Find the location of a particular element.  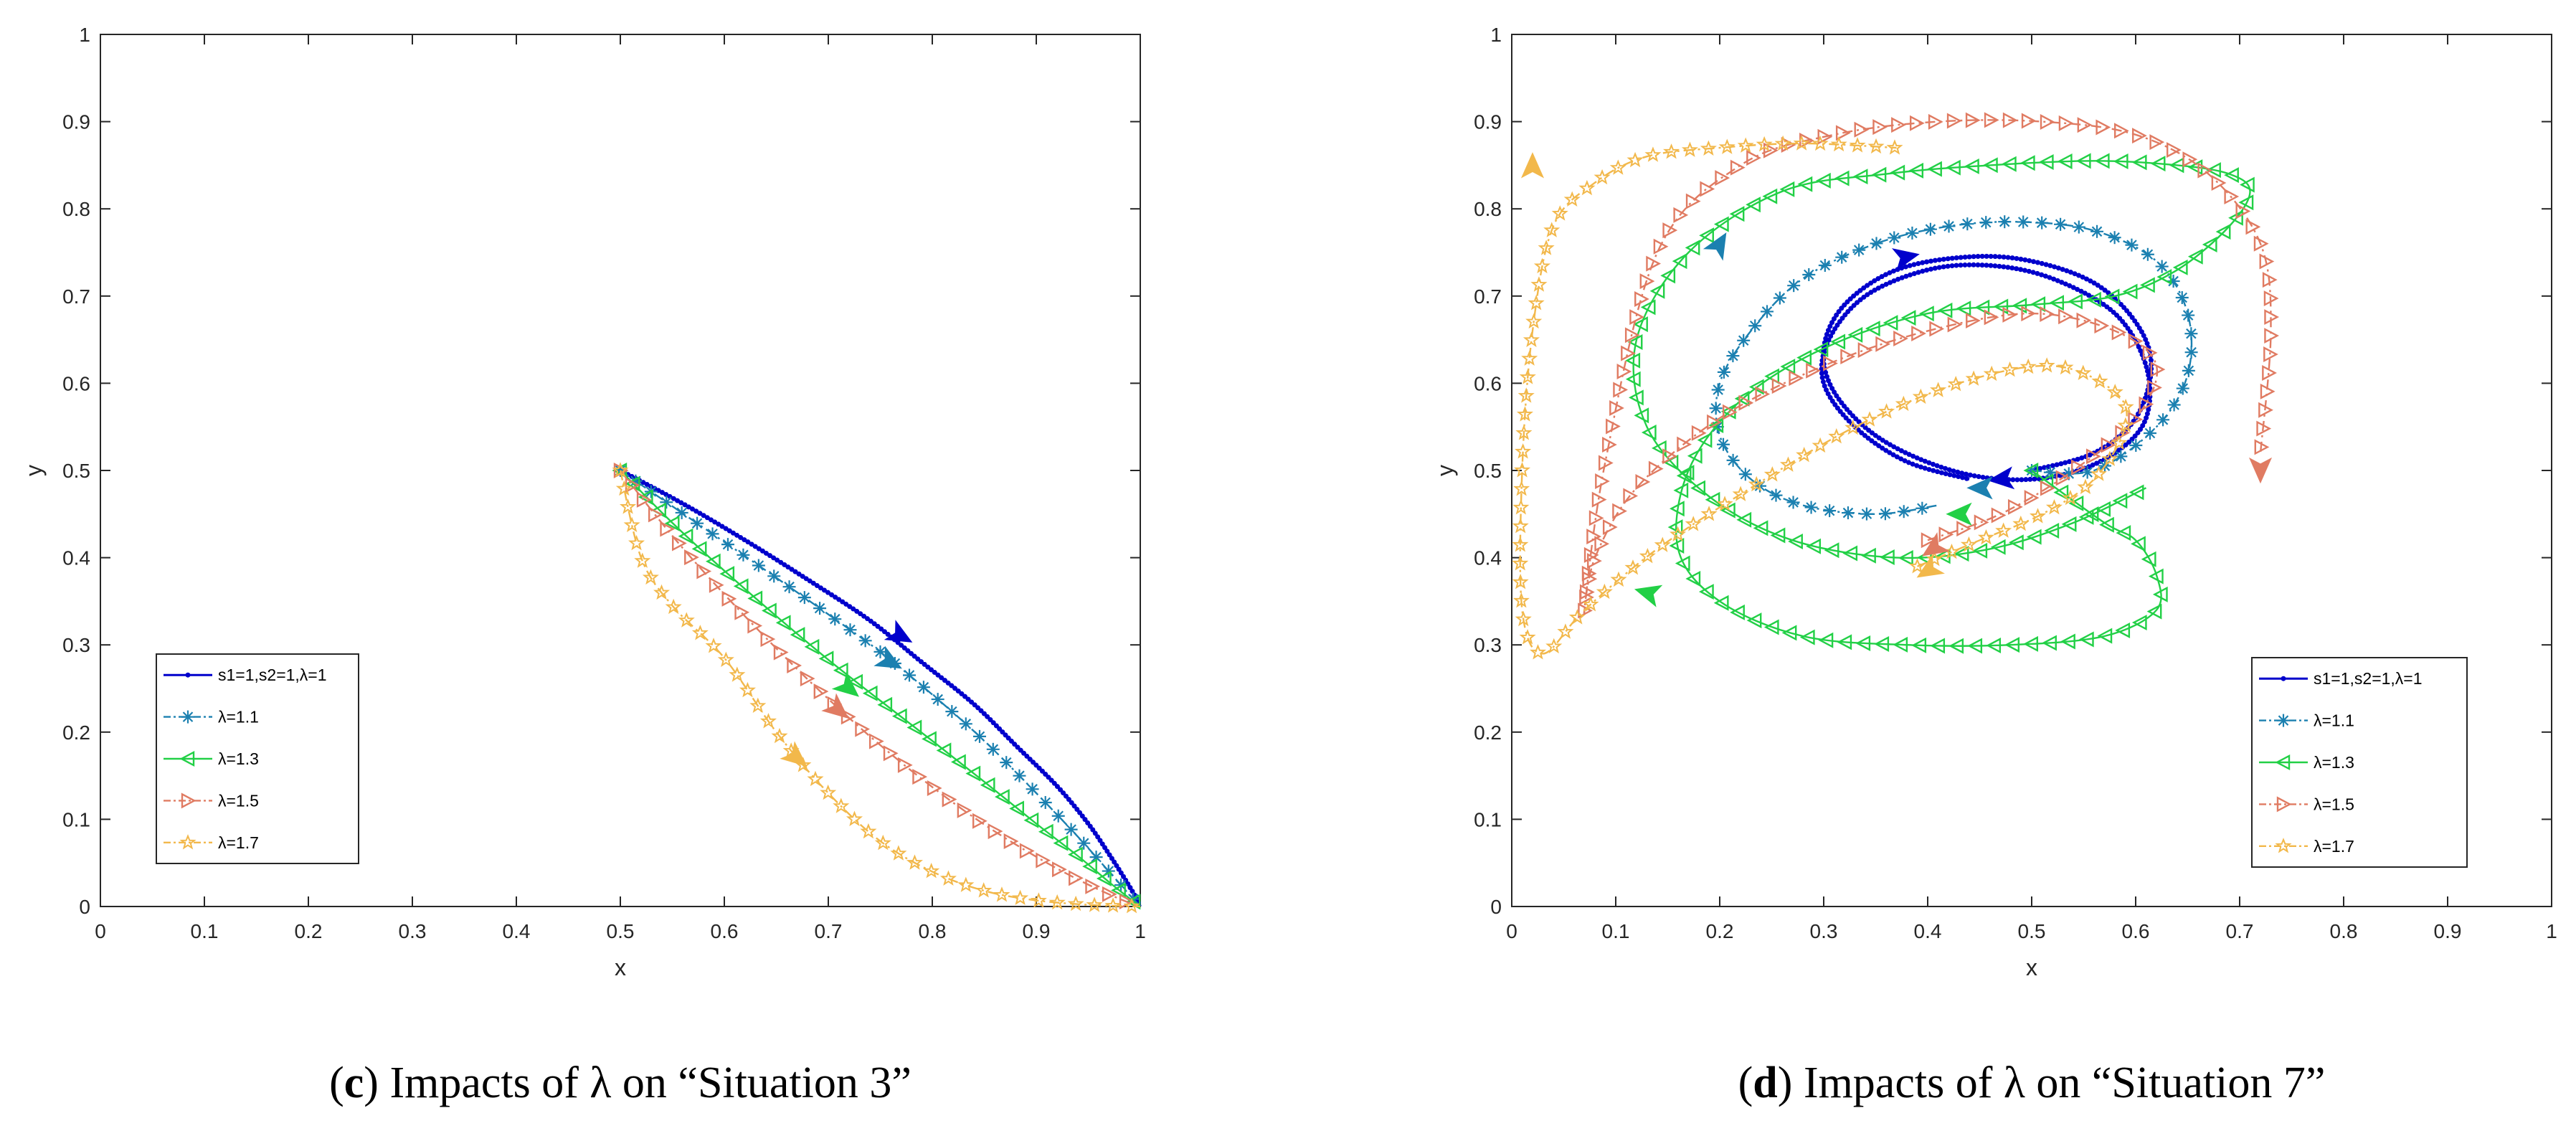

chart-c-series-line is located at coordinates (880, 689).